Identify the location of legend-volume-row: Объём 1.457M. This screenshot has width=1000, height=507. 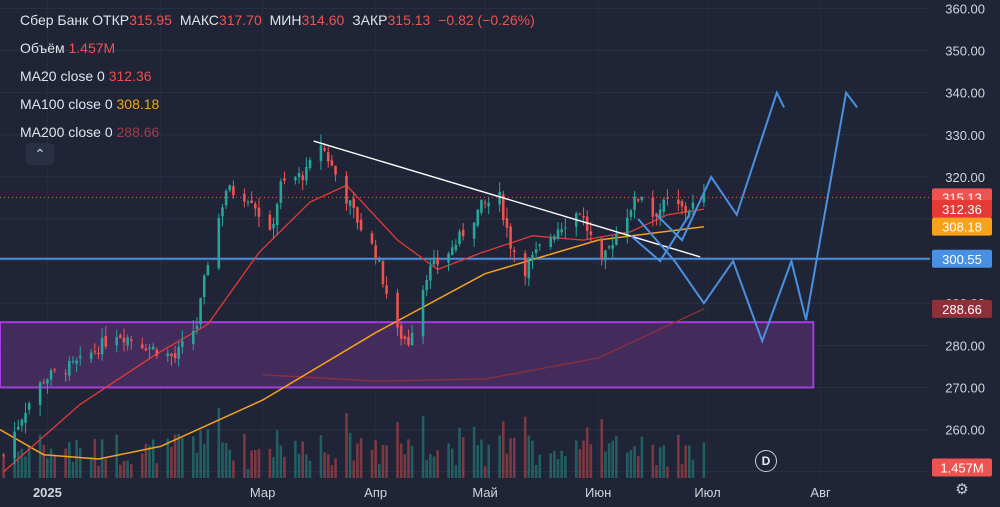
(279, 48).